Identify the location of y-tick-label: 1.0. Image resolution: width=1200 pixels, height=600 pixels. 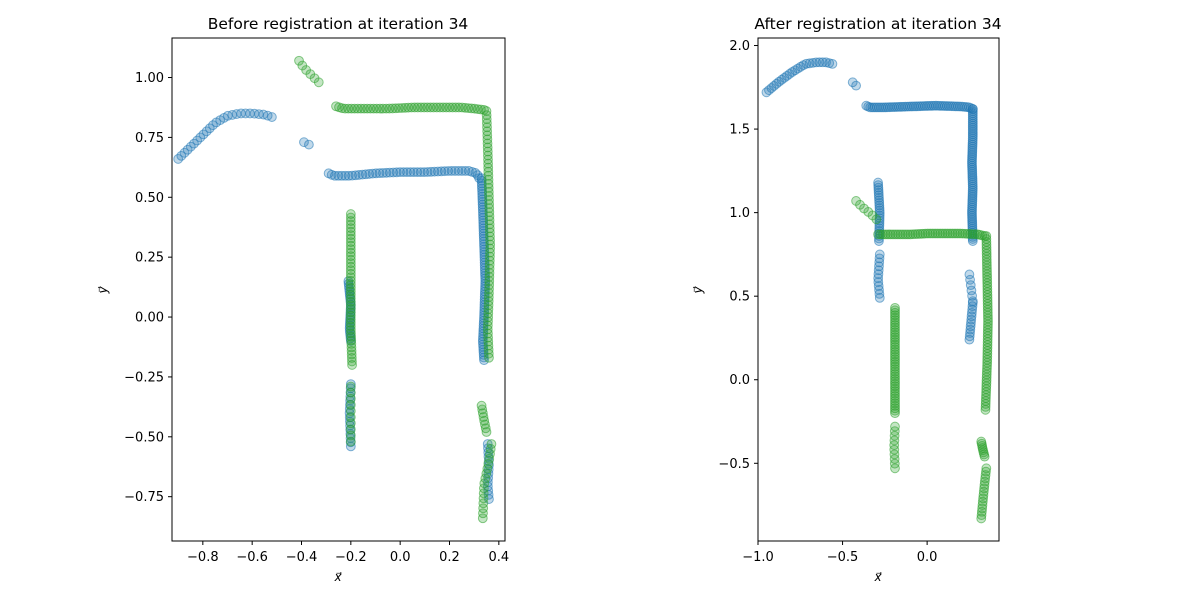
(739, 213).